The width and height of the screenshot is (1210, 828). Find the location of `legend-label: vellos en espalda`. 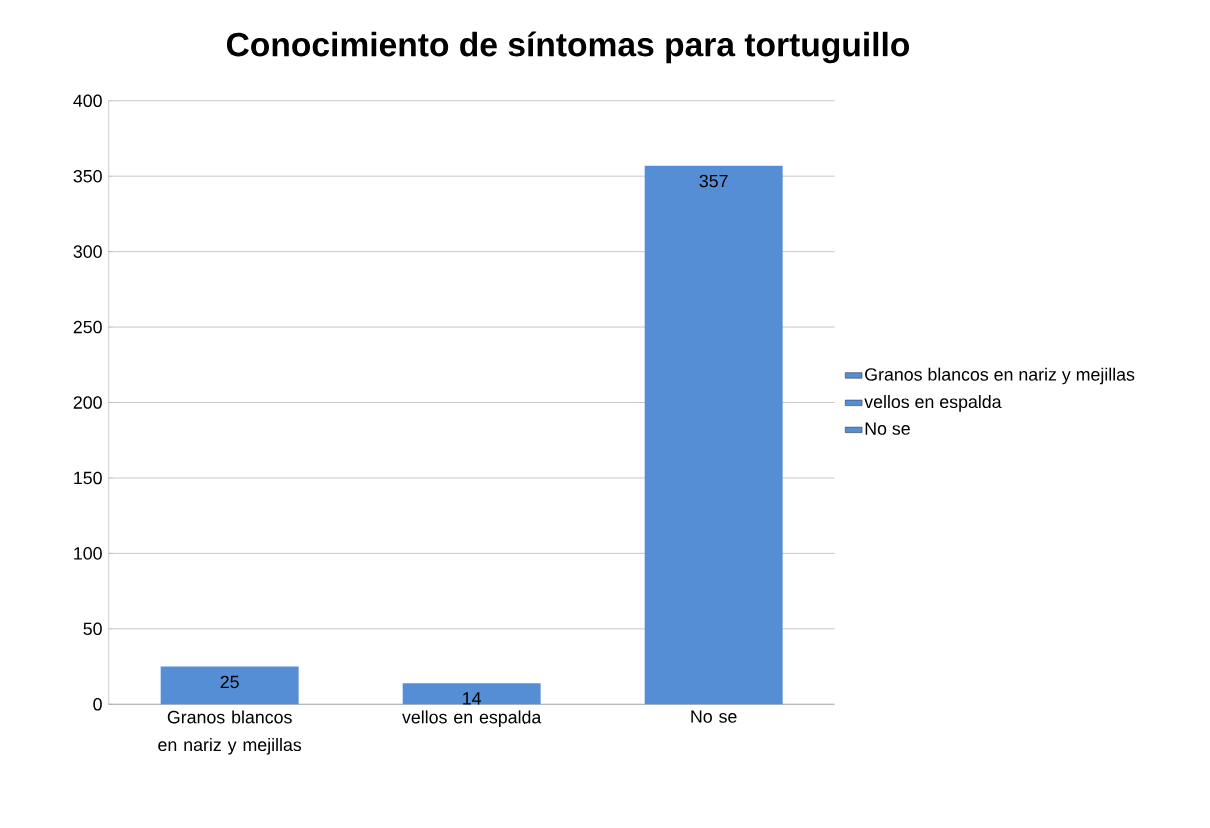

legend-label: vellos en espalda is located at coordinates (933, 403).